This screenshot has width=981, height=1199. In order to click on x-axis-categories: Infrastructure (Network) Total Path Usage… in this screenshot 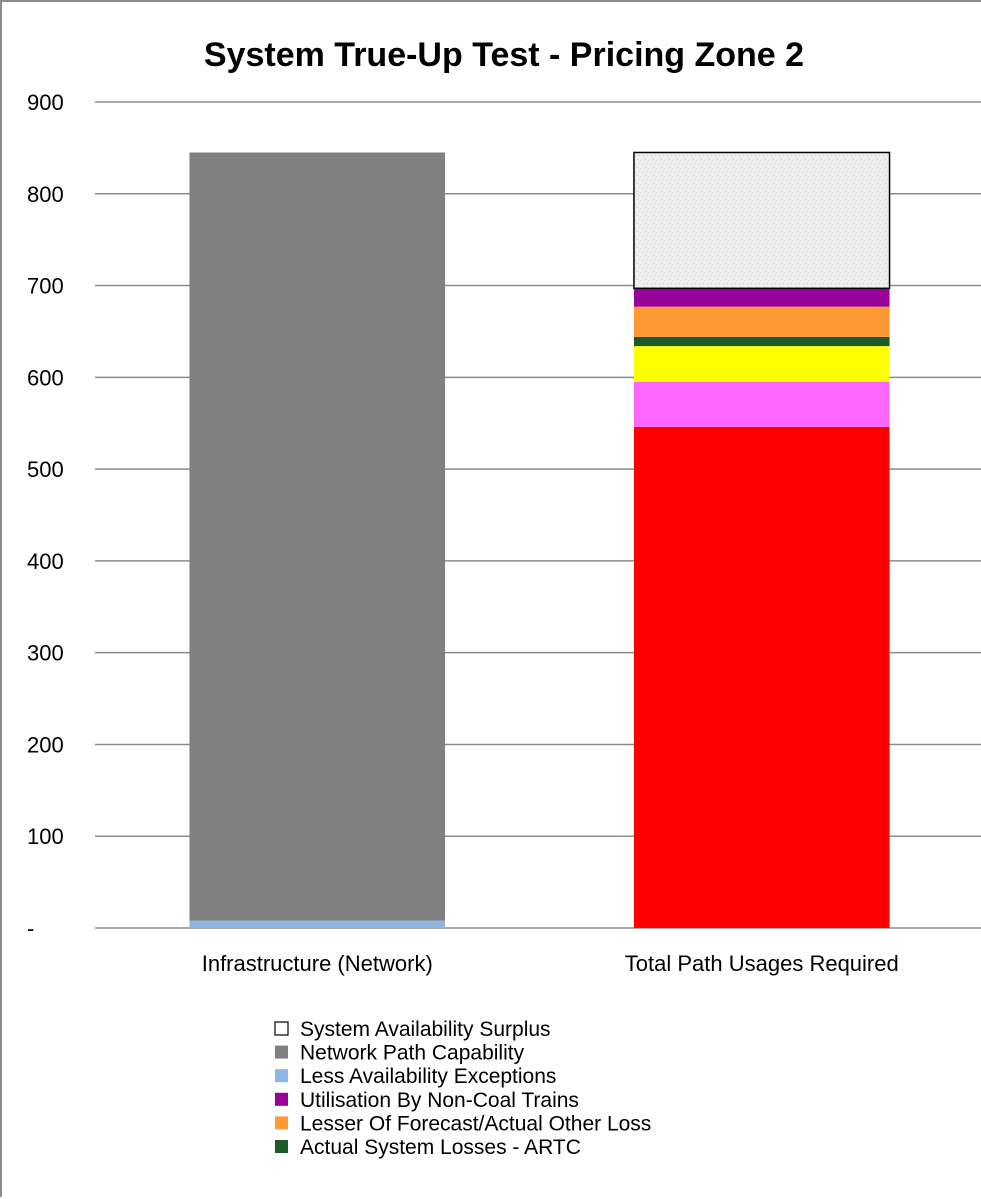, I will do `click(550, 963)`.